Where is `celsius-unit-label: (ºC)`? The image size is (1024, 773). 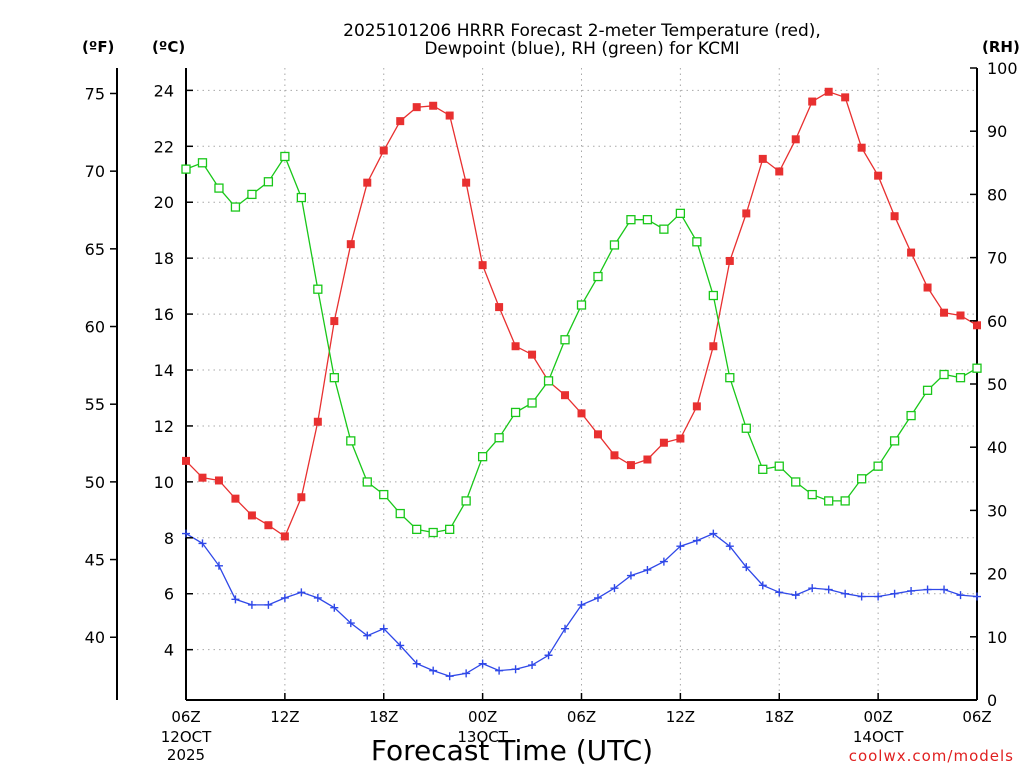
celsius-unit-label: (ºC) is located at coordinates (168, 47).